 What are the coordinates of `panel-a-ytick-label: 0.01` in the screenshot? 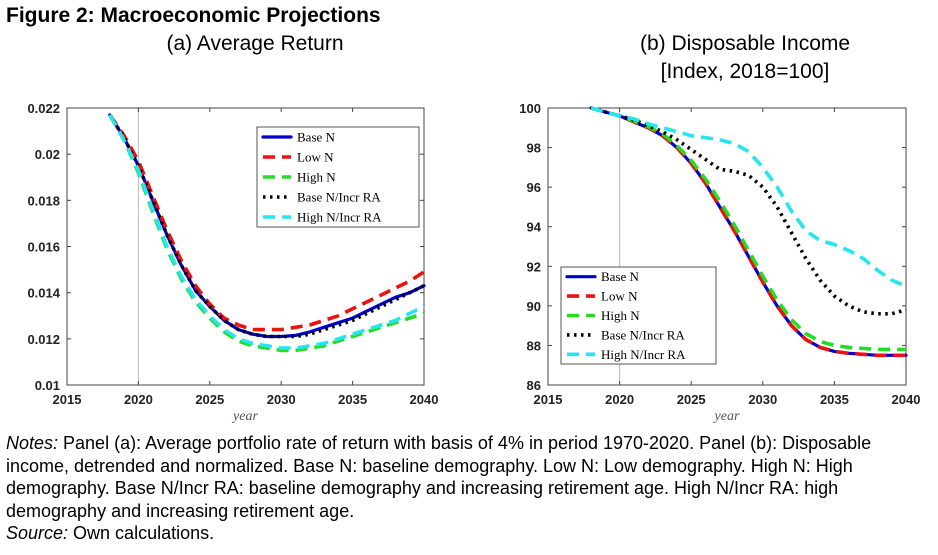 It's located at (47, 385).